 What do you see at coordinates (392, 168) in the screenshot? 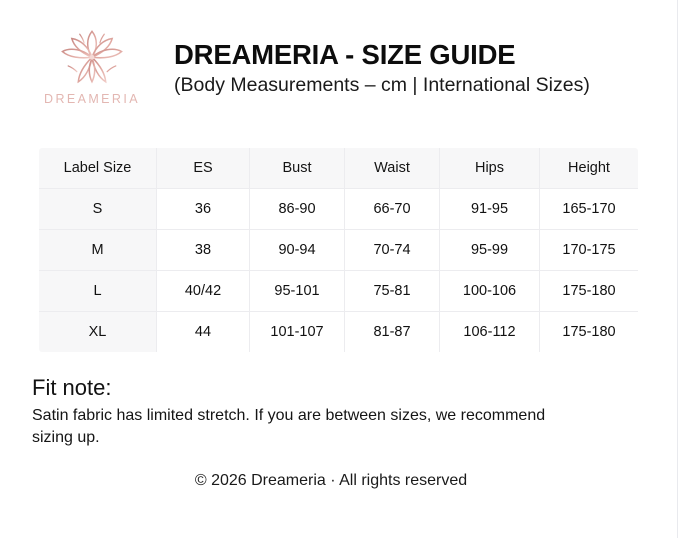
I see `column-header-waist: Waist` at bounding box center [392, 168].